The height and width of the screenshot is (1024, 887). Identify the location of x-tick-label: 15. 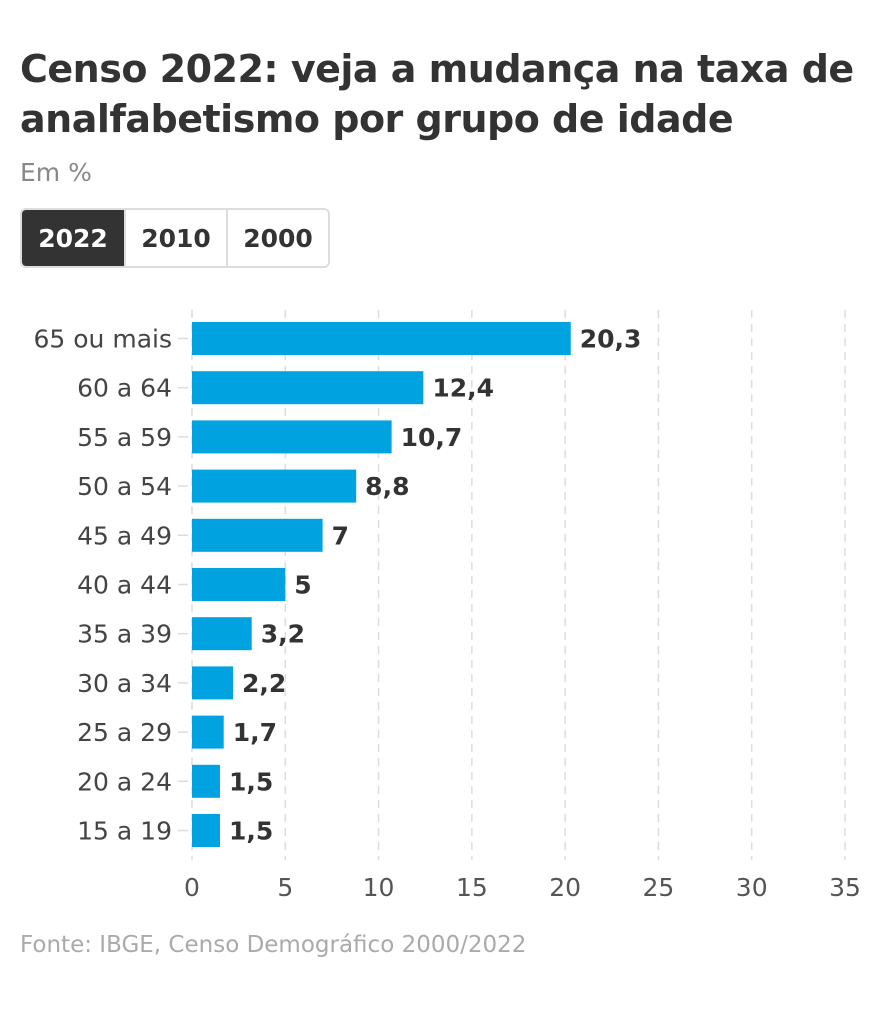
(472, 887).